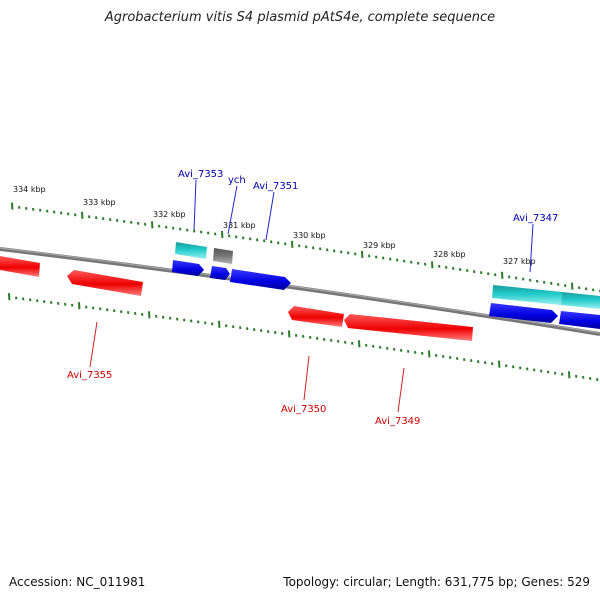 This screenshot has width=600, height=600. What do you see at coordinates (77, 582) in the screenshot?
I see `accession-text: Accession: NC_011981` at bounding box center [77, 582].